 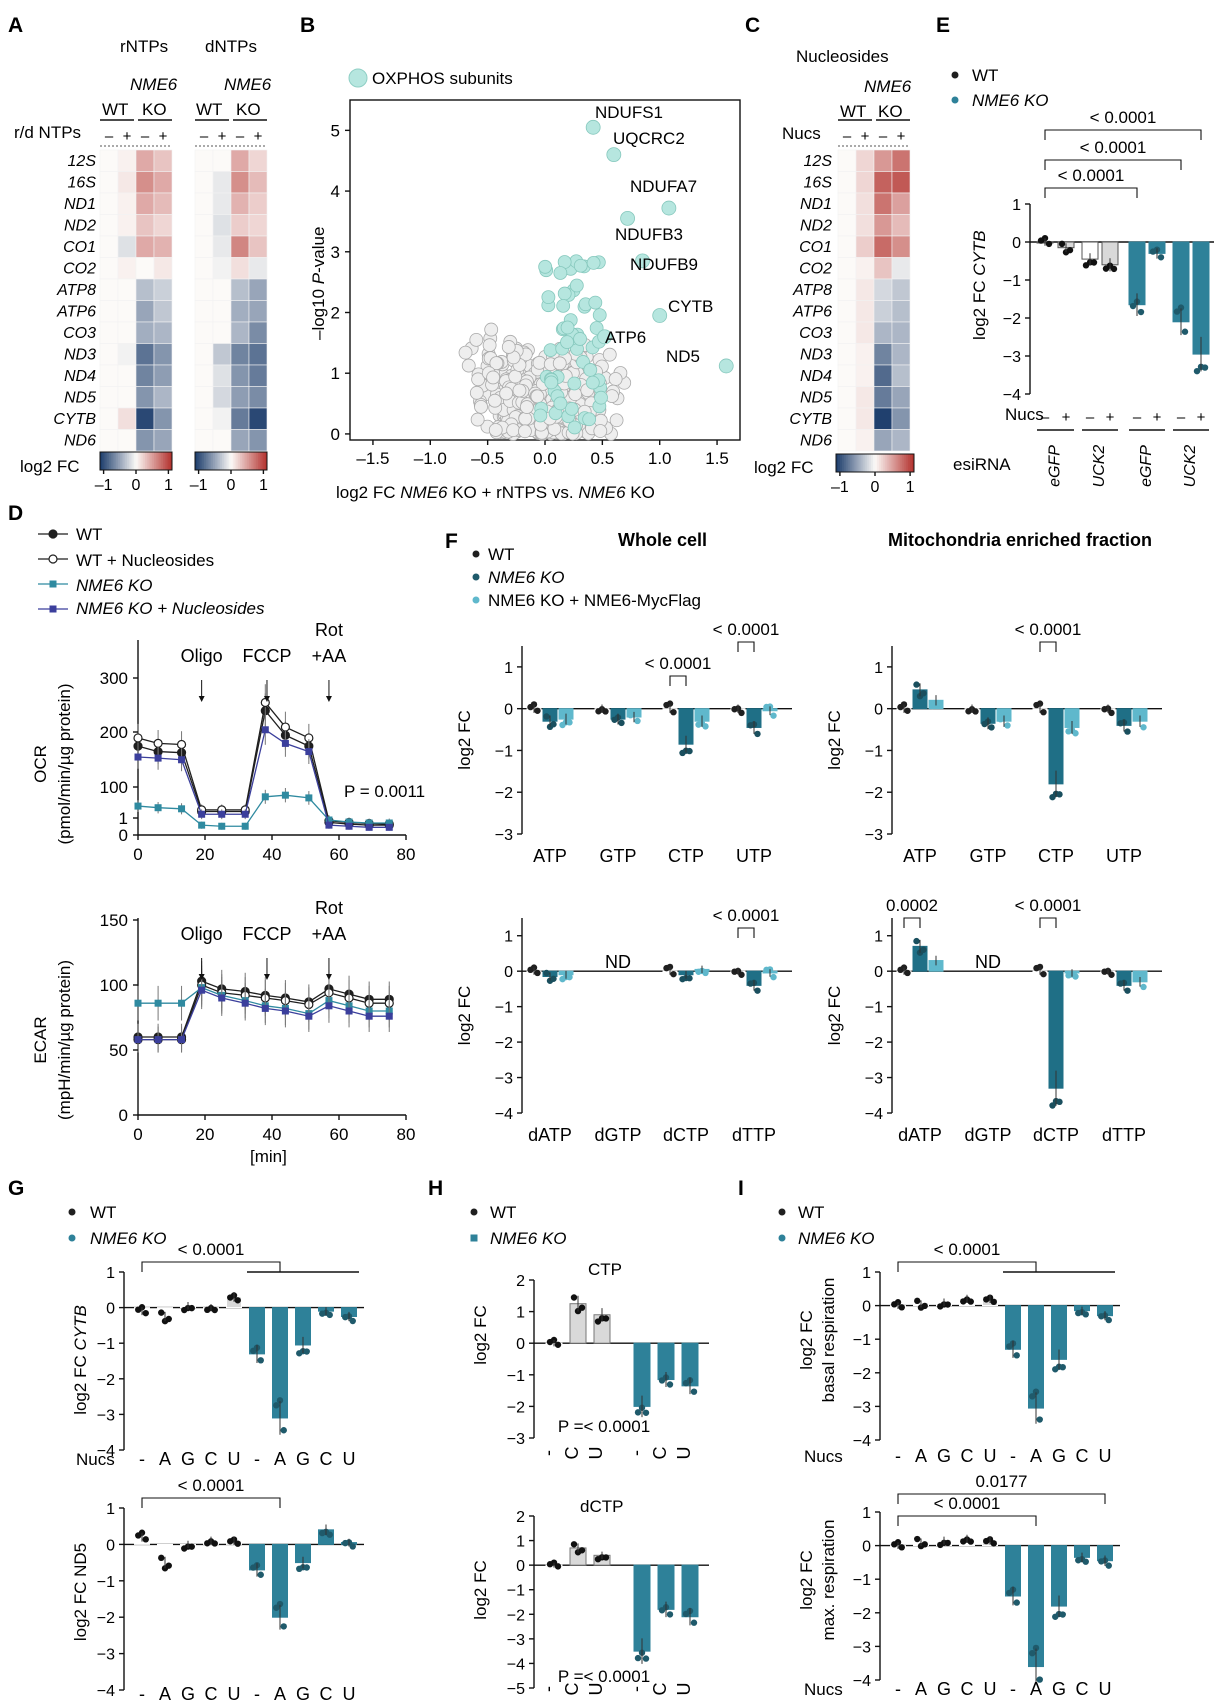 What do you see at coordinates (204, 375) in the screenshot?
I see `a-dntp-heatmap-cell-r10-c0` at bounding box center [204, 375].